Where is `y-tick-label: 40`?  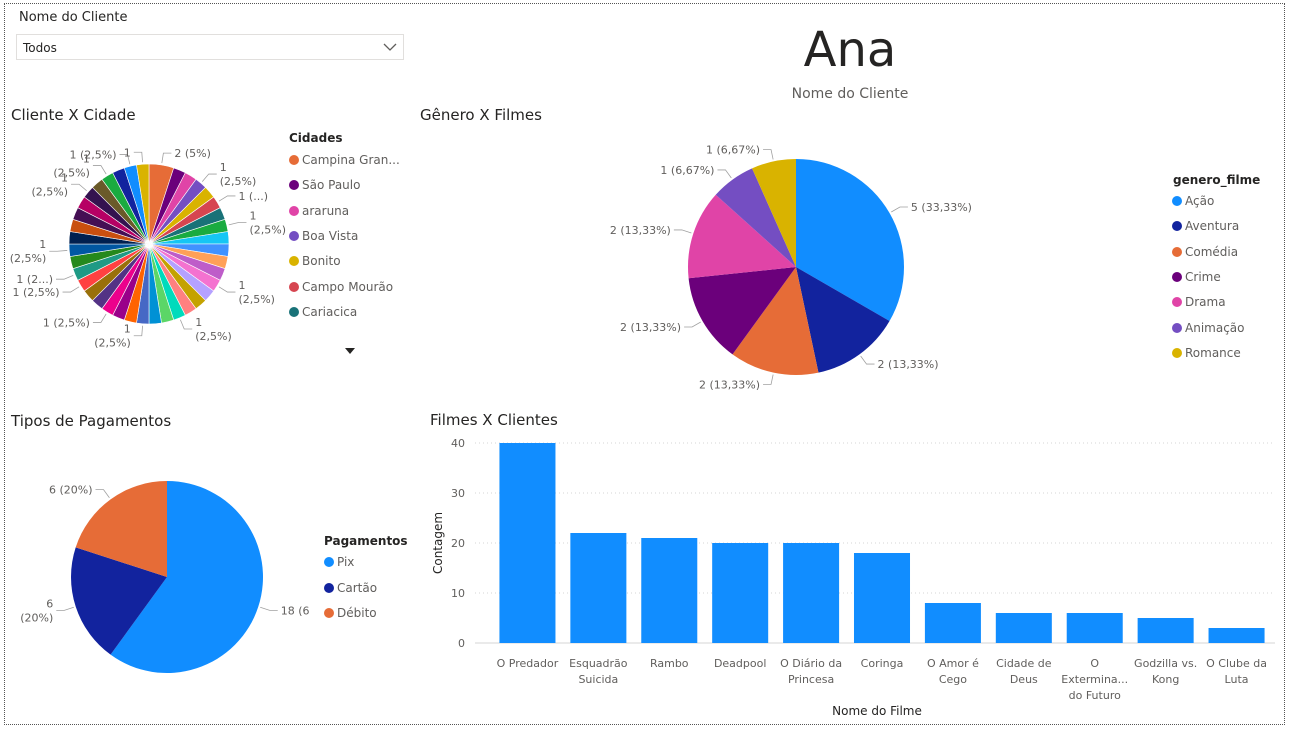 y-tick-label: 40 is located at coordinates (458, 443).